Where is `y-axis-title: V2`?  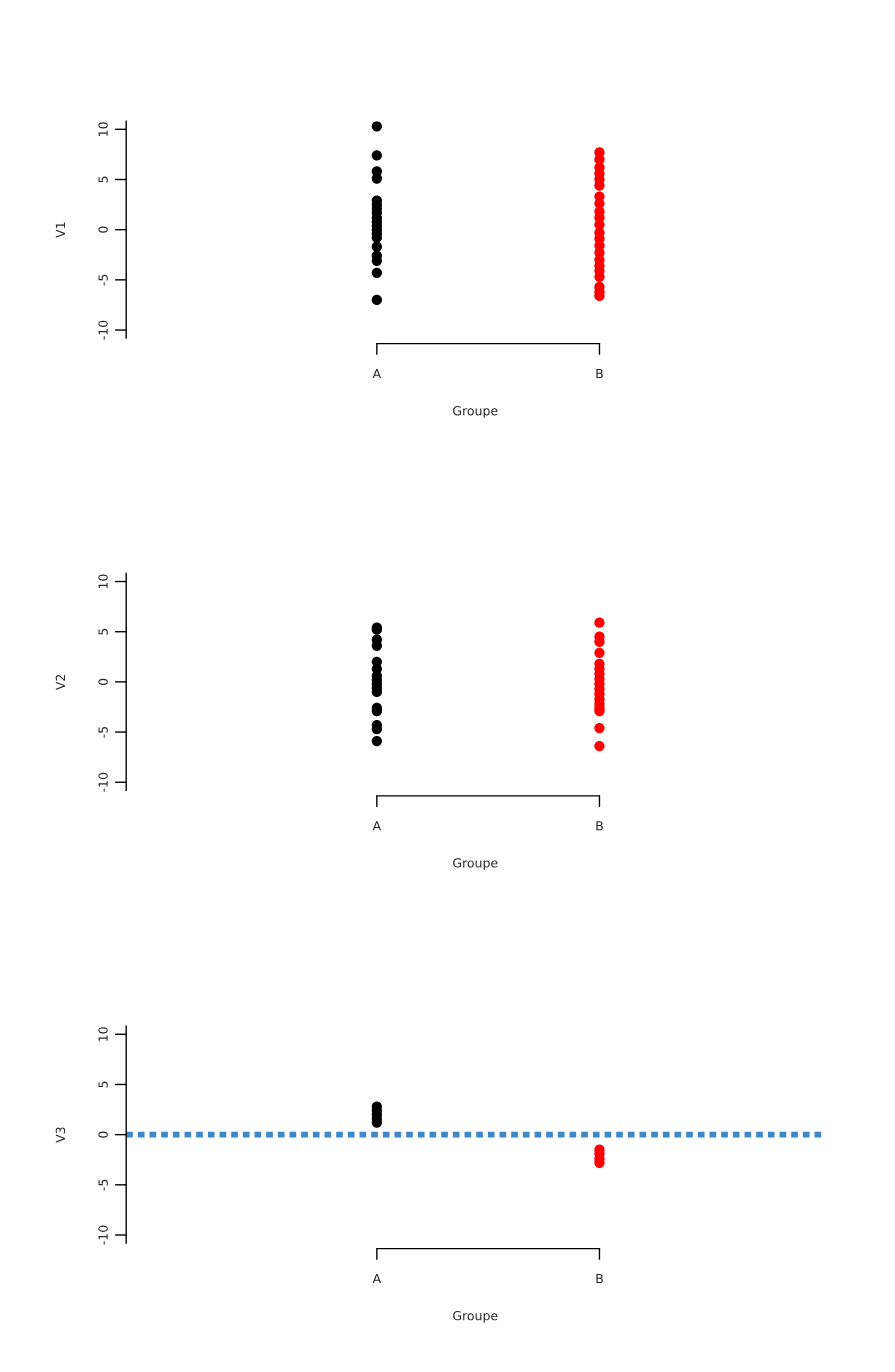
y-axis-title: V2 is located at coordinates (60, 682).